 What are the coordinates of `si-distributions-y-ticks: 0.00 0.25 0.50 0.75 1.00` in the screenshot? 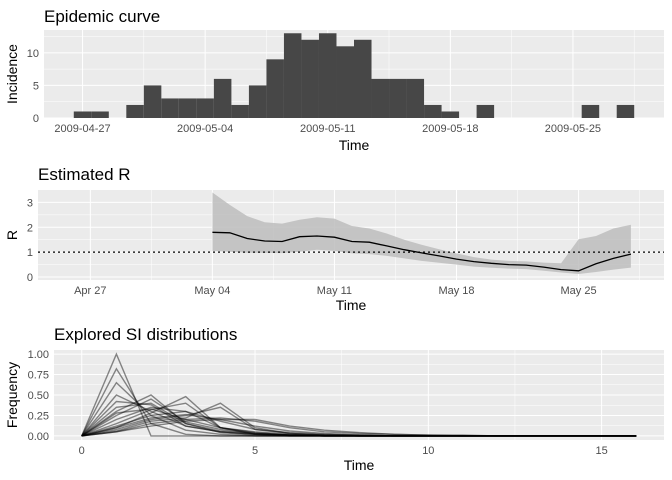 It's located at (38, 396).